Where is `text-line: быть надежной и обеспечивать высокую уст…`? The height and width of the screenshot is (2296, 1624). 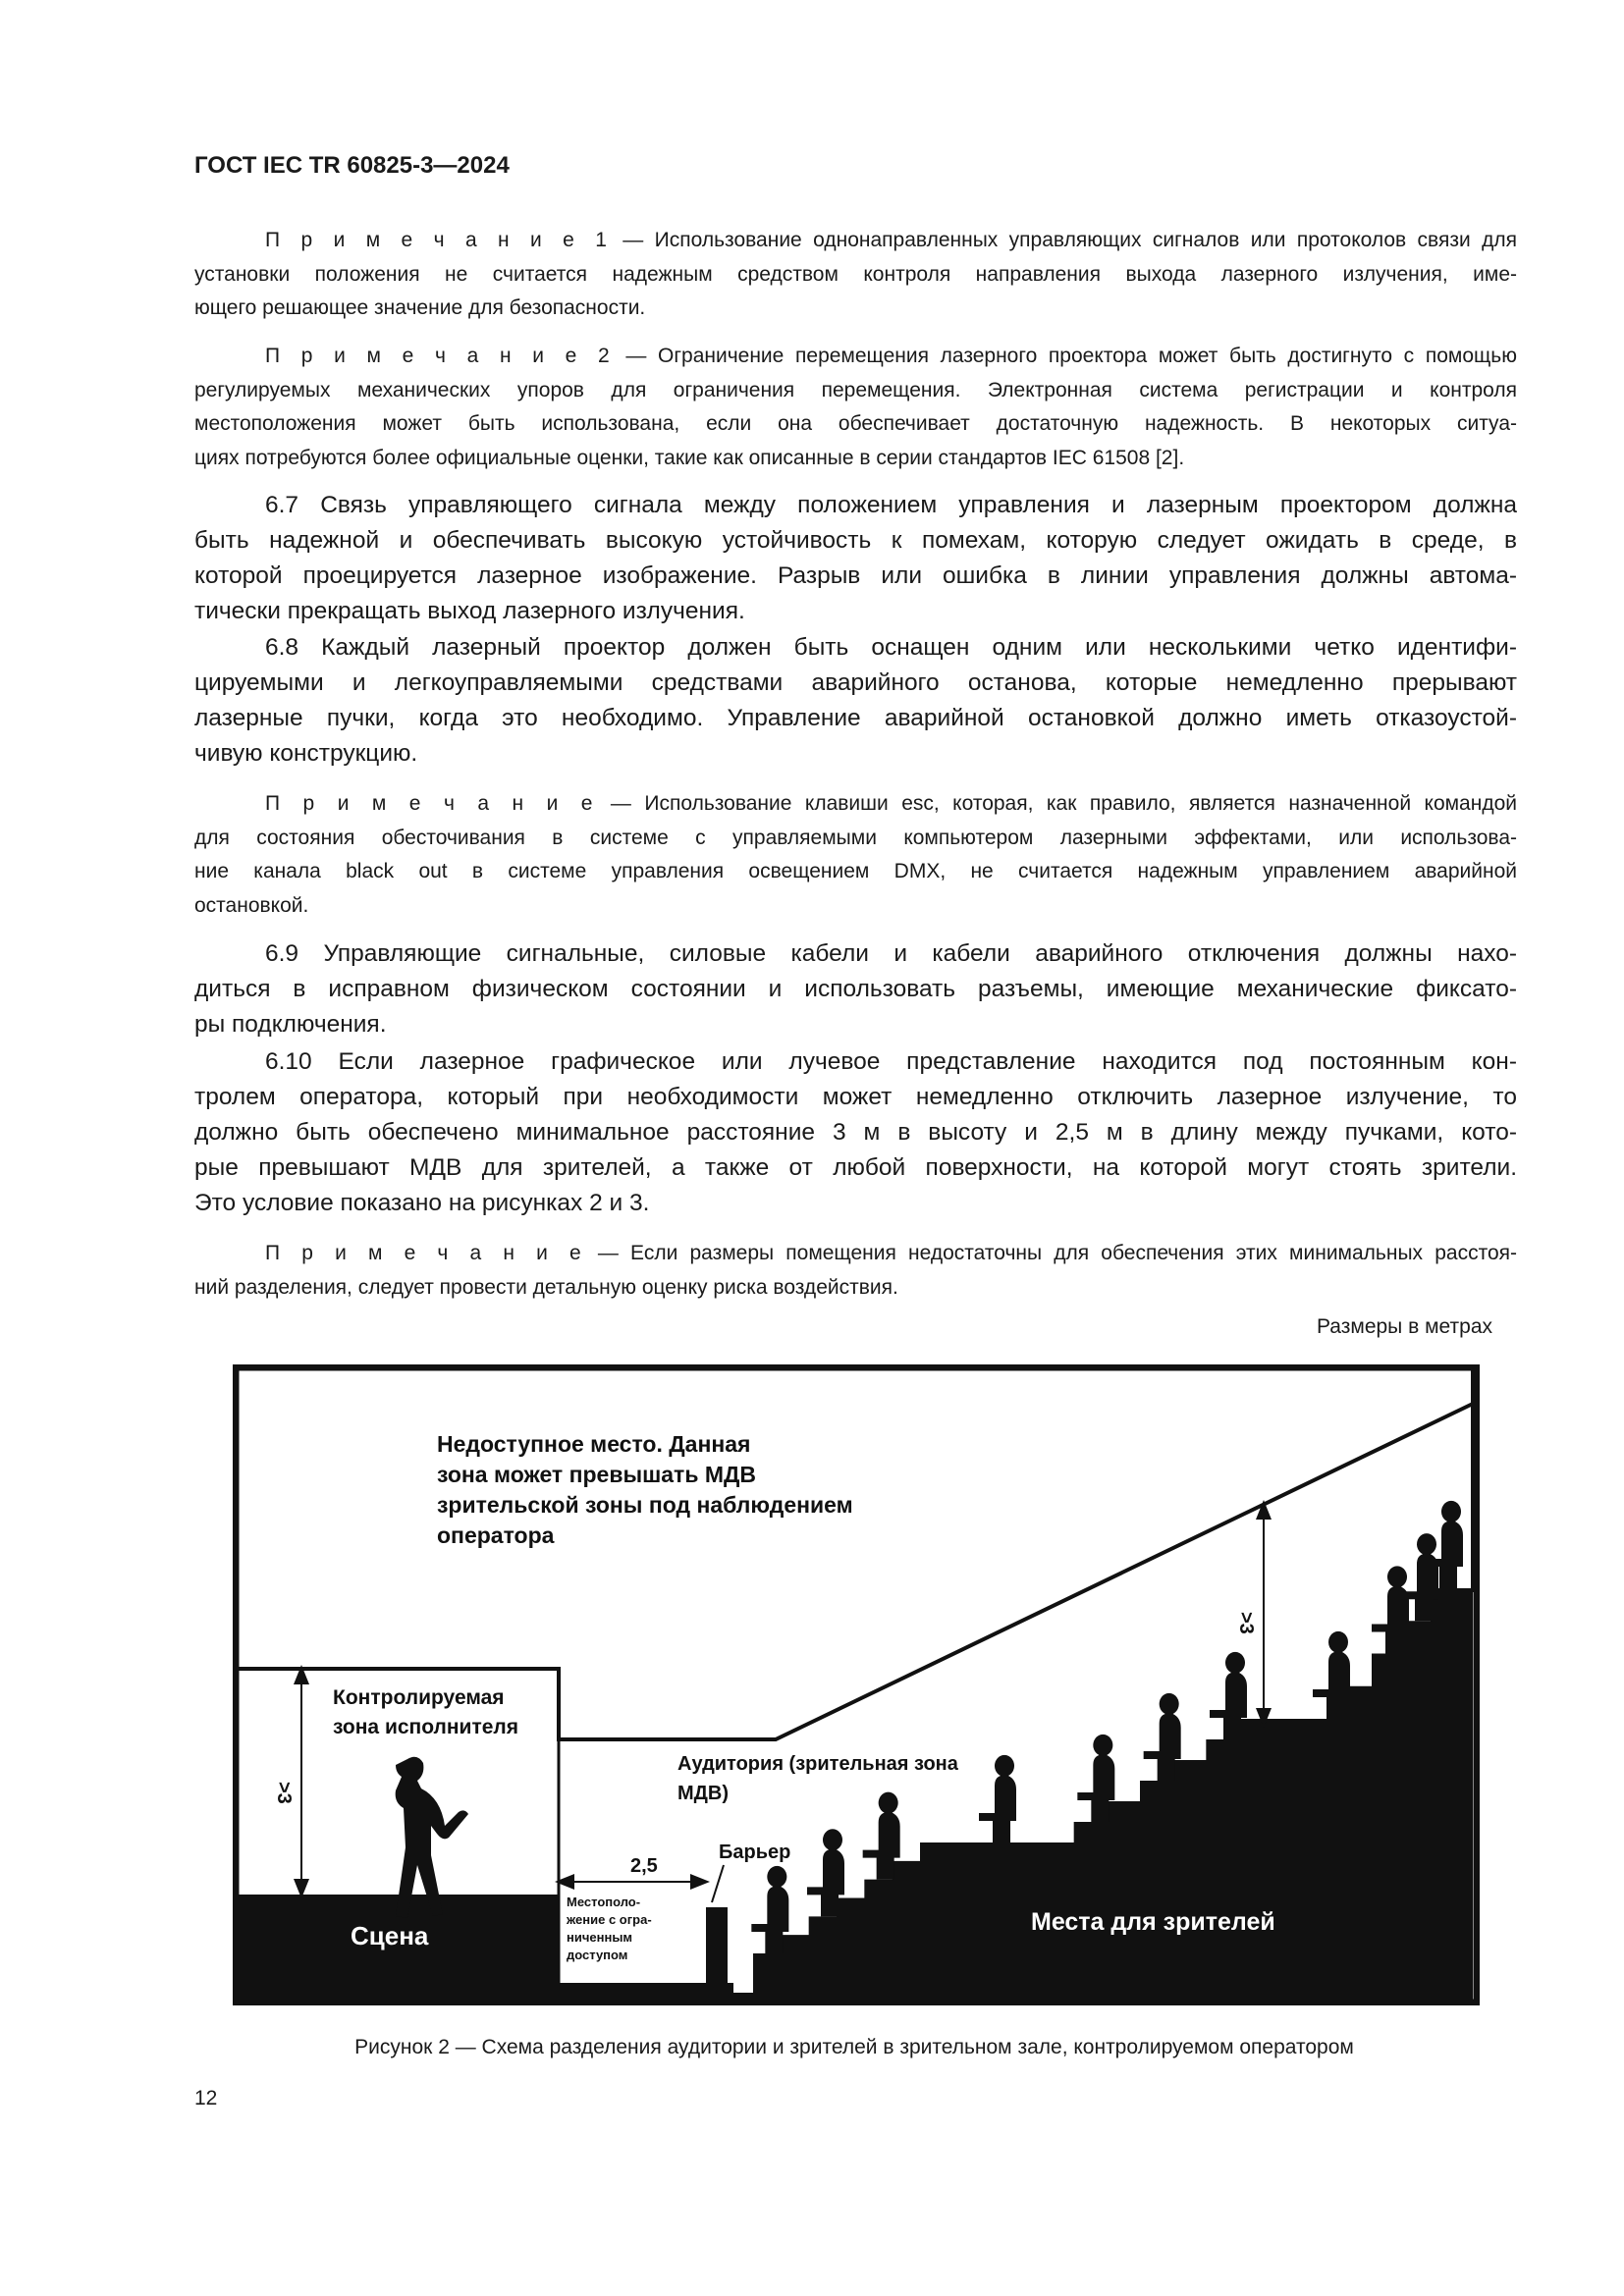
text-line: быть надежной и обеспечивать высокую уст… is located at coordinates (855, 541).